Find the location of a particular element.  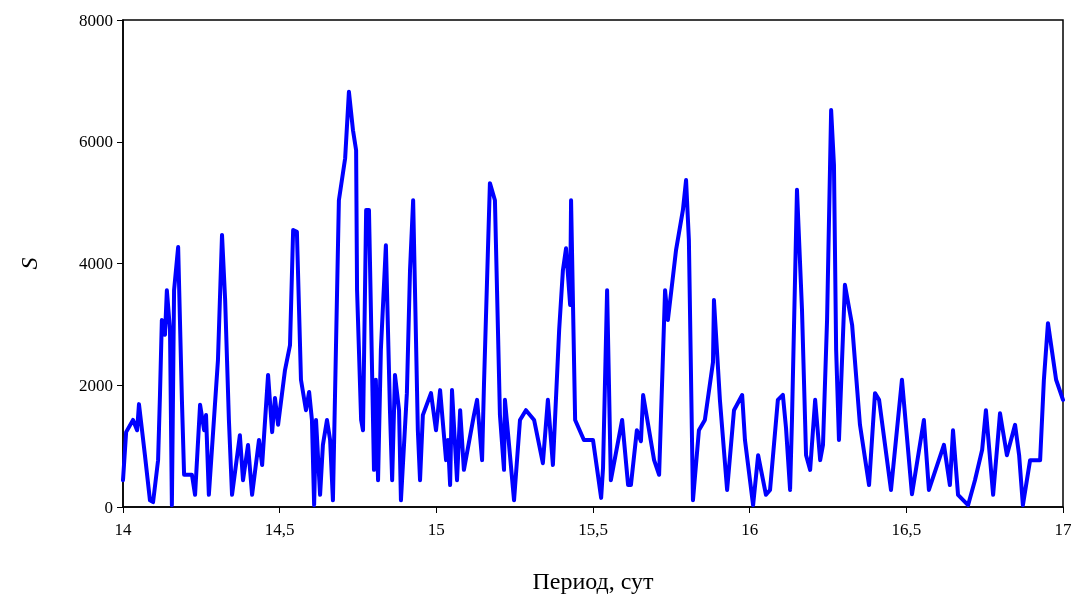

y-tick-label: 4000 is located at coordinates (96, 263).